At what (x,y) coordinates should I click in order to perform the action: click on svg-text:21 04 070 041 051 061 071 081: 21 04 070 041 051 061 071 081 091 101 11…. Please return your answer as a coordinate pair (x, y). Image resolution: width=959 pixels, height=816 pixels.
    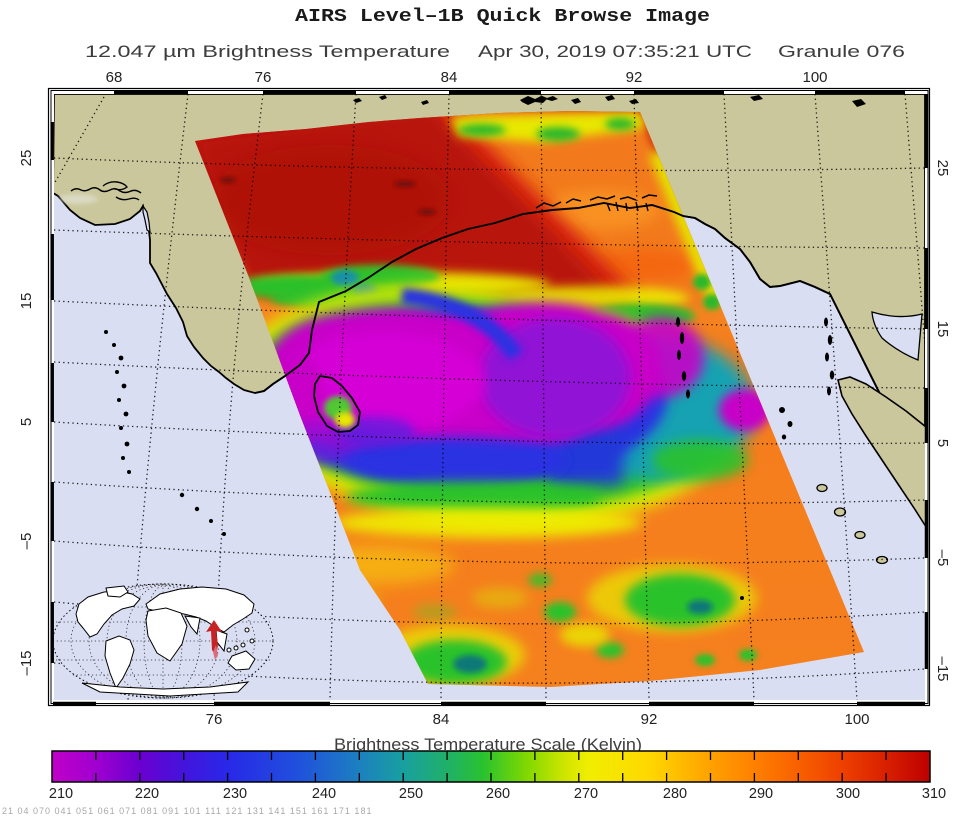
    Looking at the image, I should click on (187, 811).